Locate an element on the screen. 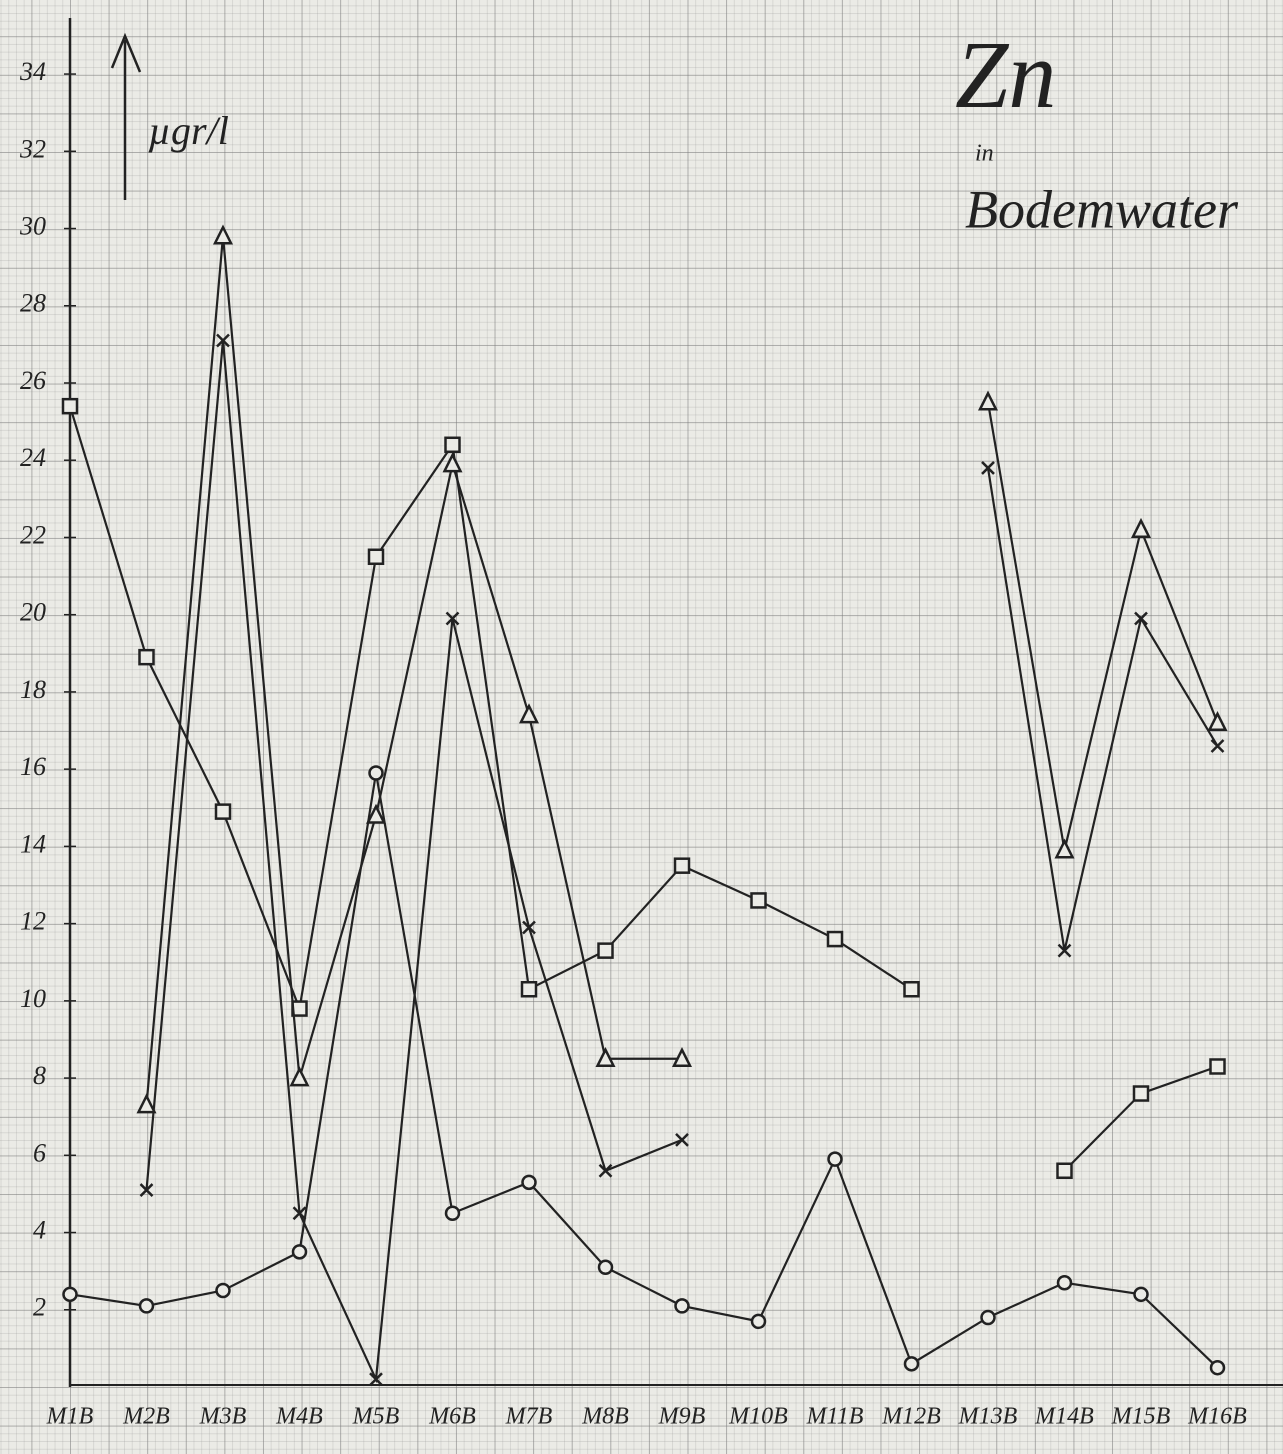 Image resolution: width=1283 pixels, height=1454 pixels. axis-arrow is located at coordinates (126, 116).